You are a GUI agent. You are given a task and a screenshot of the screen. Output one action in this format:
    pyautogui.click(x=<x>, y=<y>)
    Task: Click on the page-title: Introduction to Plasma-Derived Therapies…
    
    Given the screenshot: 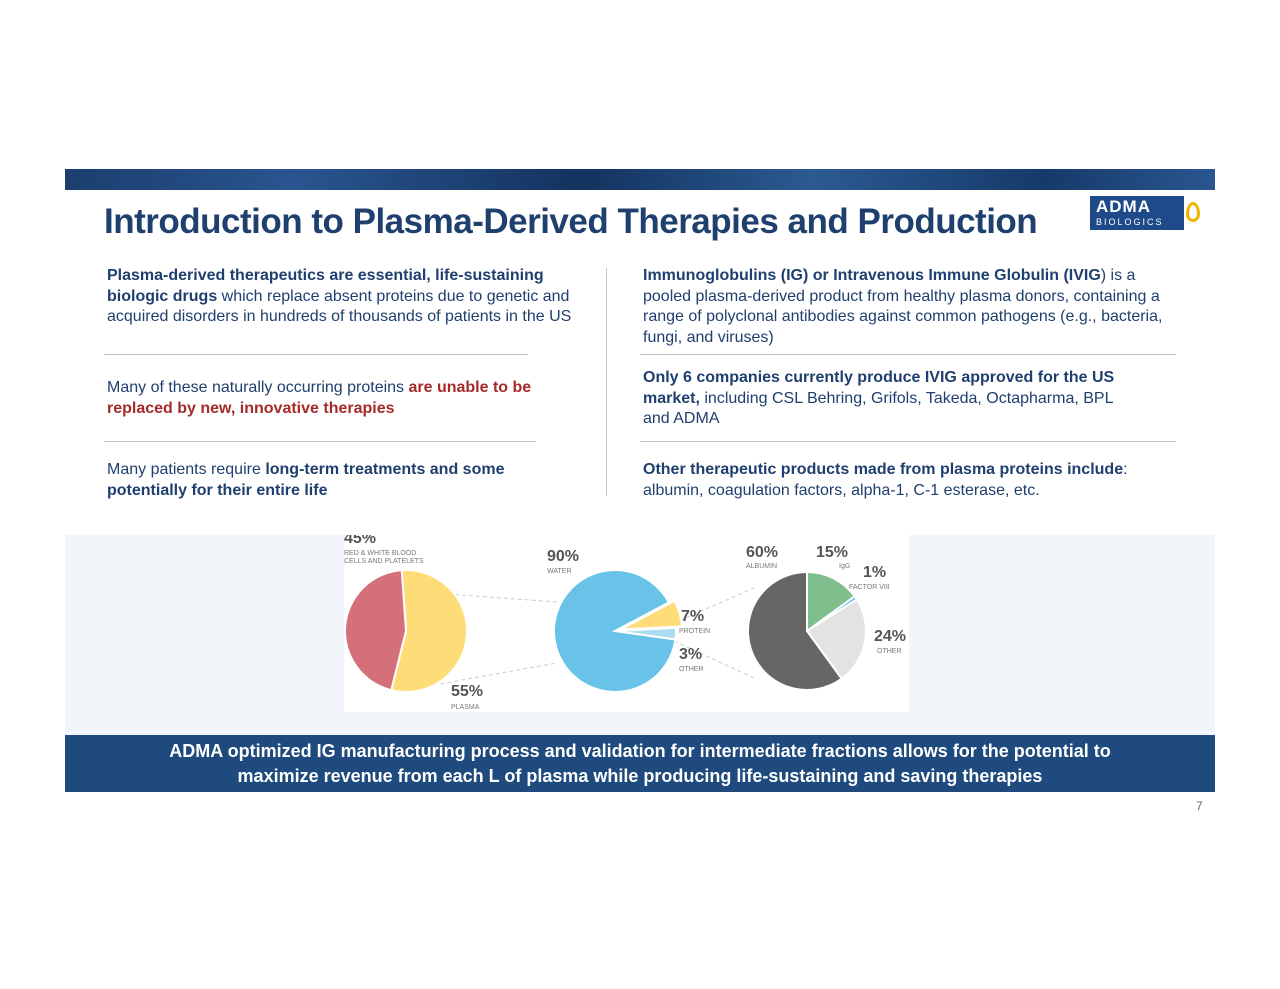 What is the action you would take?
    pyautogui.click(x=571, y=221)
    